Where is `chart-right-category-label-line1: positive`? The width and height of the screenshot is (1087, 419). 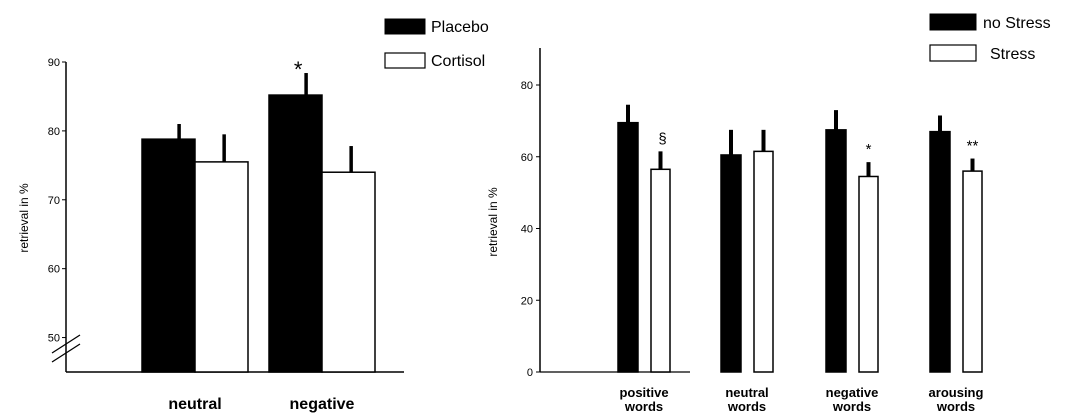
chart-right-category-label-line1: positive is located at coordinates (643, 392).